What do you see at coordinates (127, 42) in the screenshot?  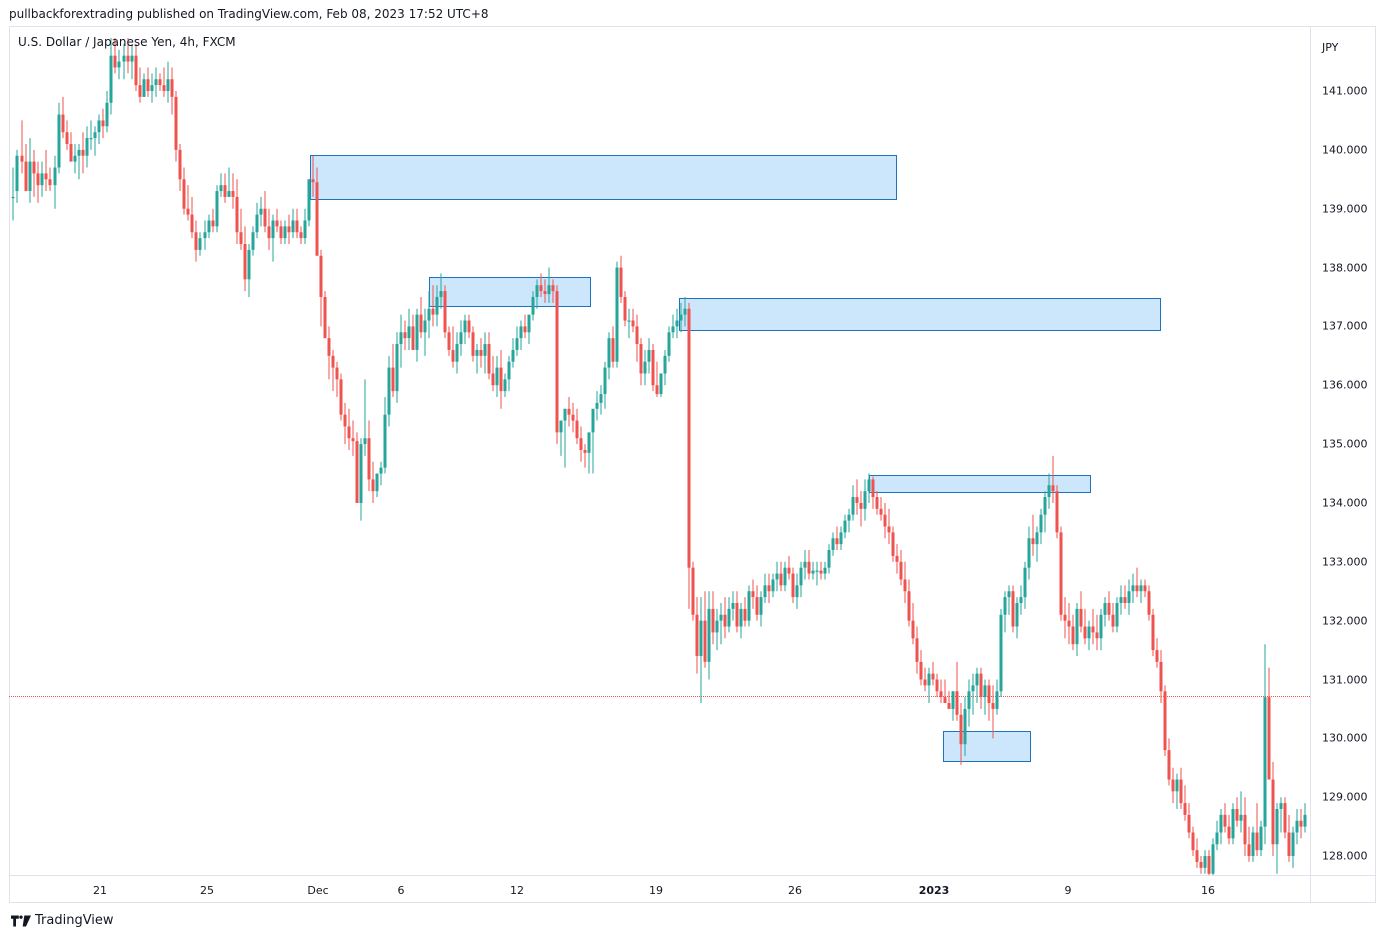 I see `symbol-legend: U.S. Dollar / Japanese Yen, 4h, FXCM` at bounding box center [127, 42].